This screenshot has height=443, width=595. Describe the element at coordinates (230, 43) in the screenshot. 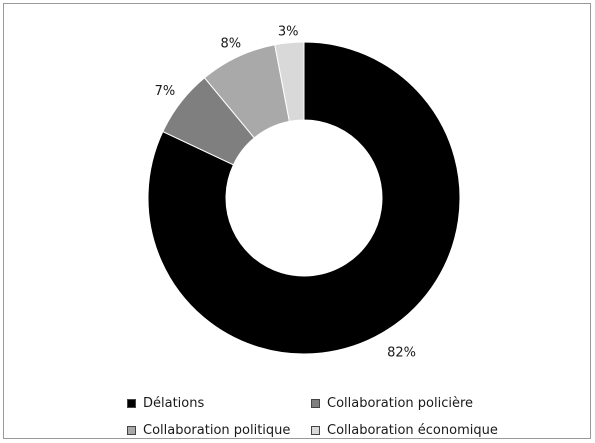

I see `data-label-collaboration-politique: 8%` at that location.